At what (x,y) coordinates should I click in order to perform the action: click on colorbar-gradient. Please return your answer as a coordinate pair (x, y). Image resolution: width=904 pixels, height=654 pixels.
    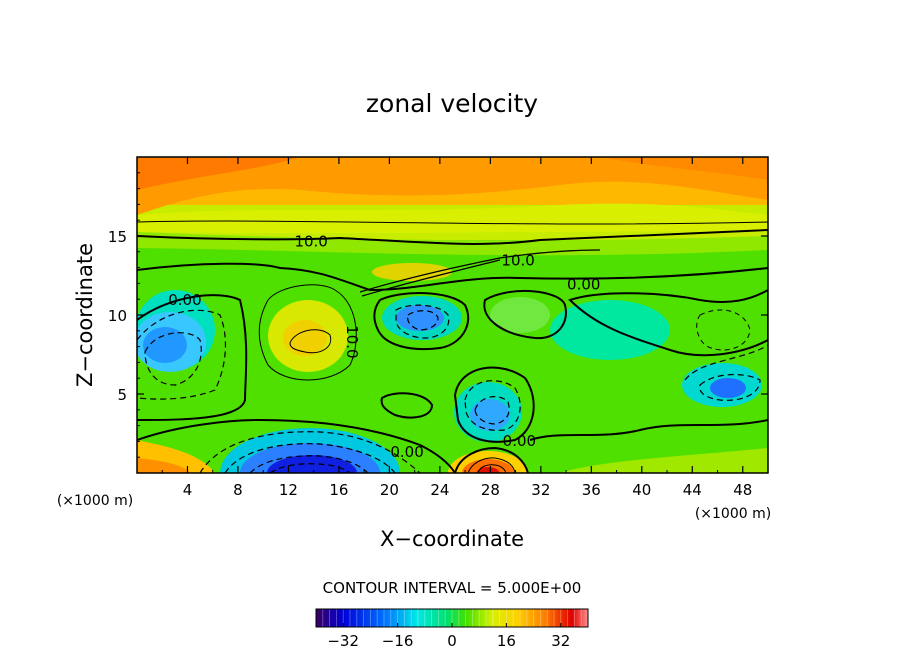
    Looking at the image, I should click on (452, 618).